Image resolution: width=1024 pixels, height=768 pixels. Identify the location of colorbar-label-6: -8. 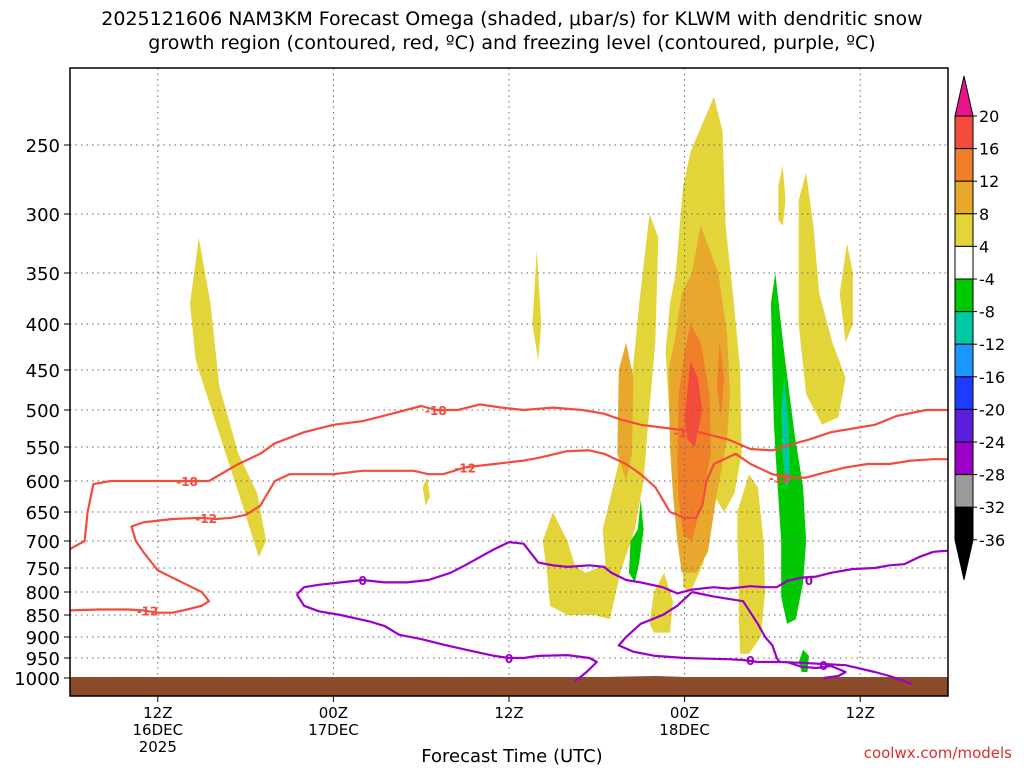
(987, 312).